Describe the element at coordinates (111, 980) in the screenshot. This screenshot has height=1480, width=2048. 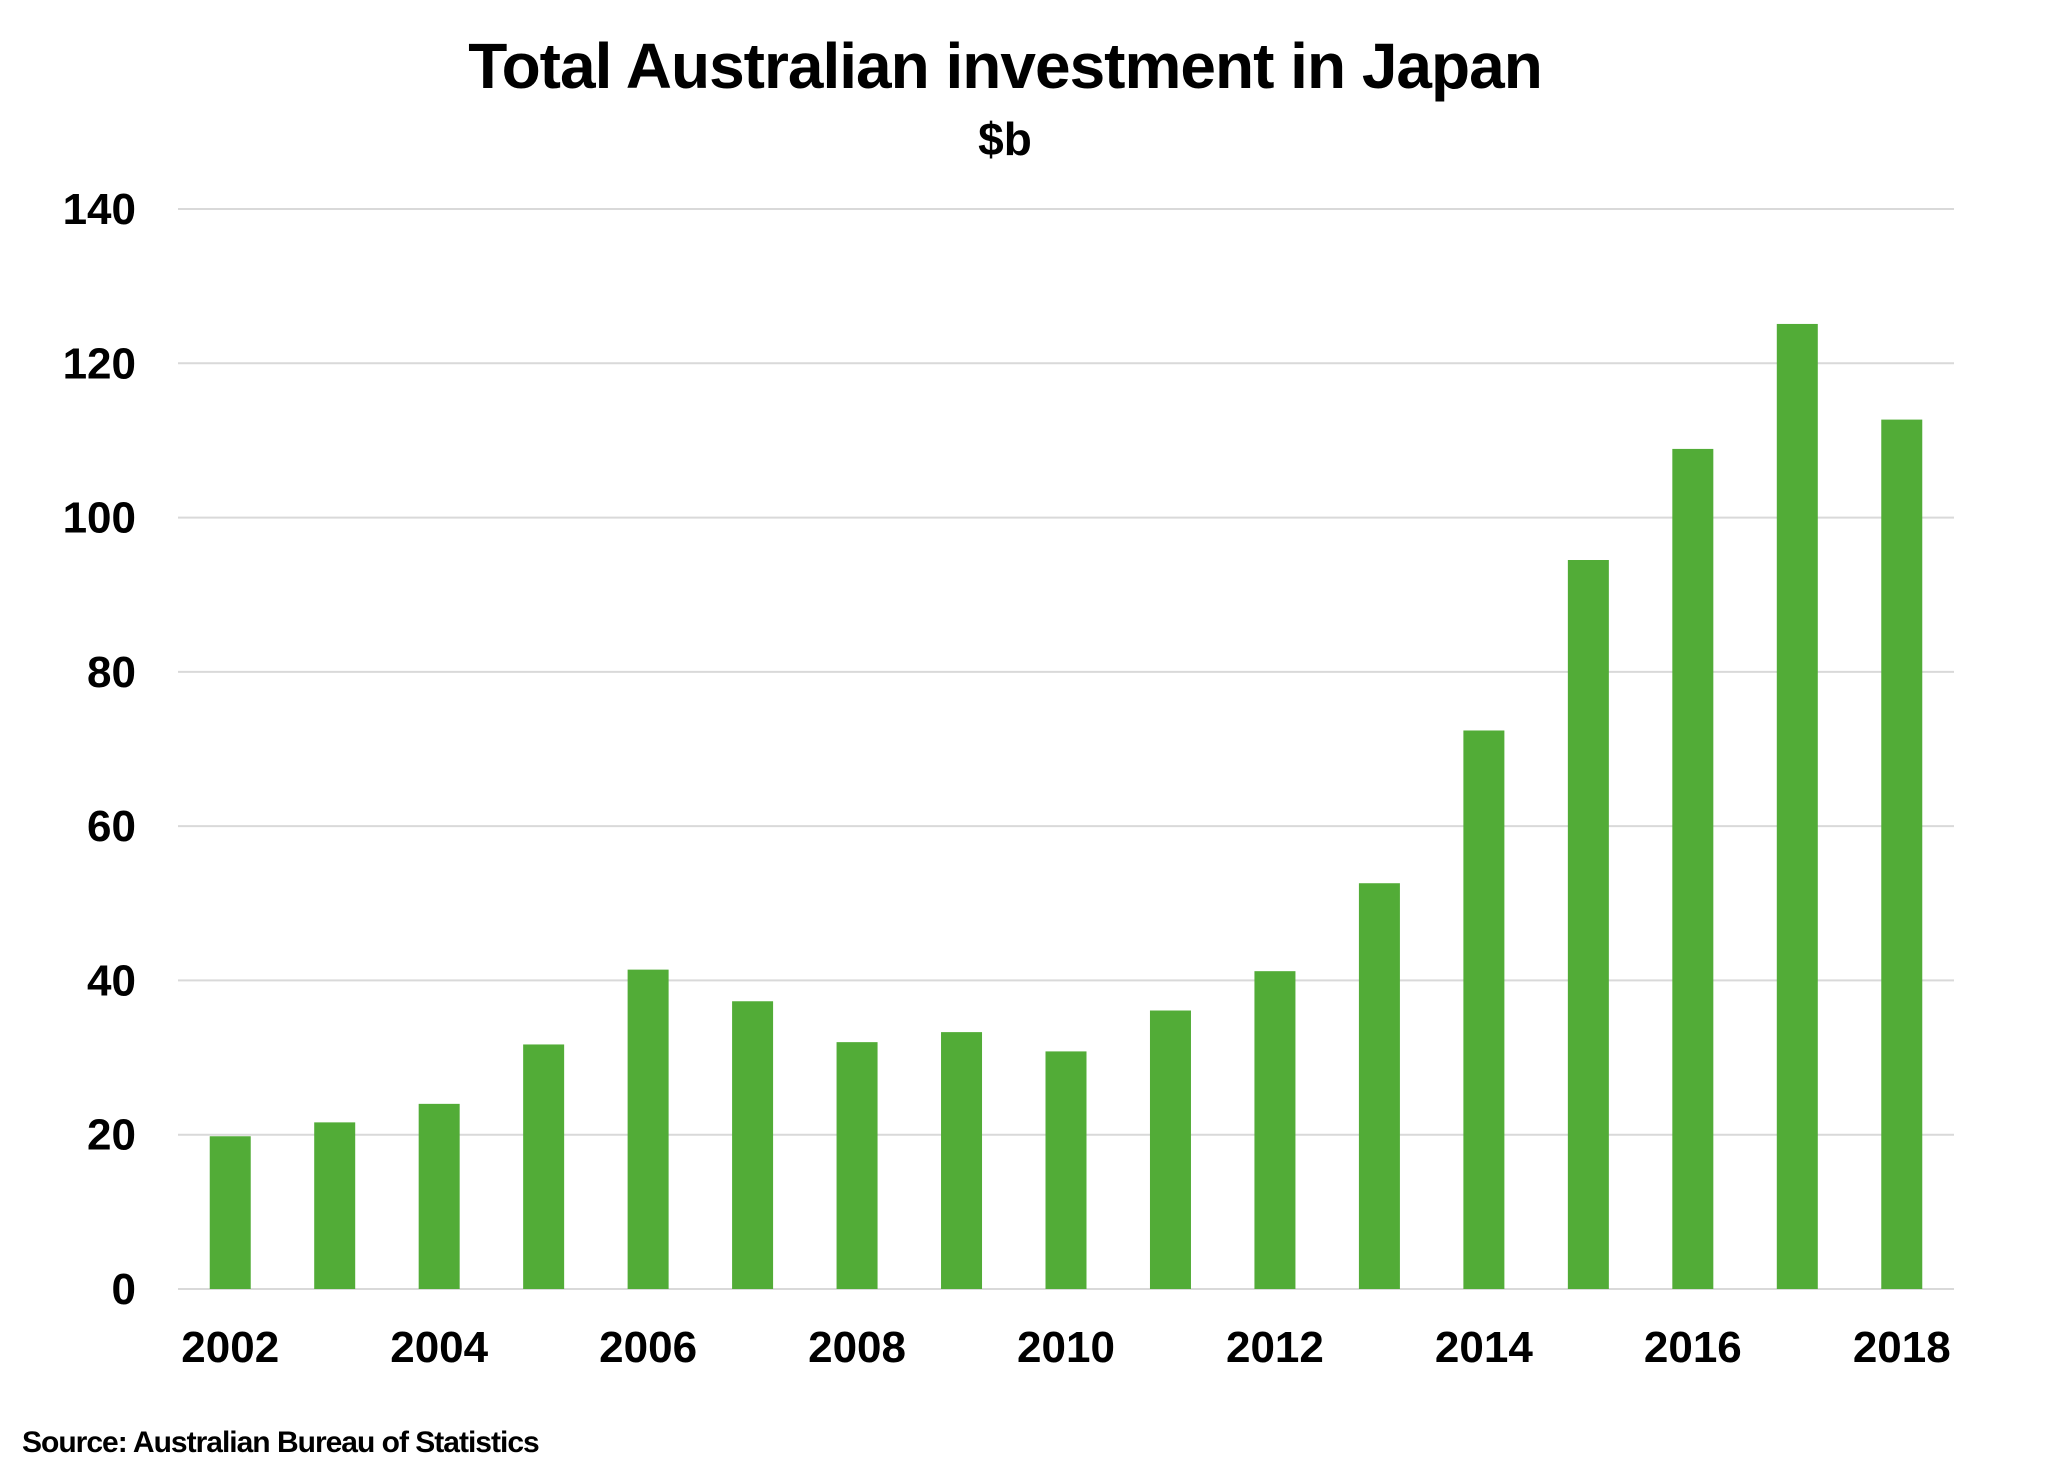
I see `y-tick-label: 40` at that location.